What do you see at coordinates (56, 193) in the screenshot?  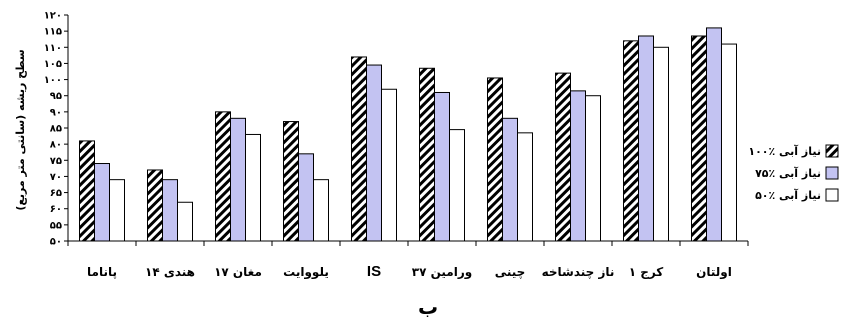 I see `y-tick-label: ۶۵` at bounding box center [56, 193].